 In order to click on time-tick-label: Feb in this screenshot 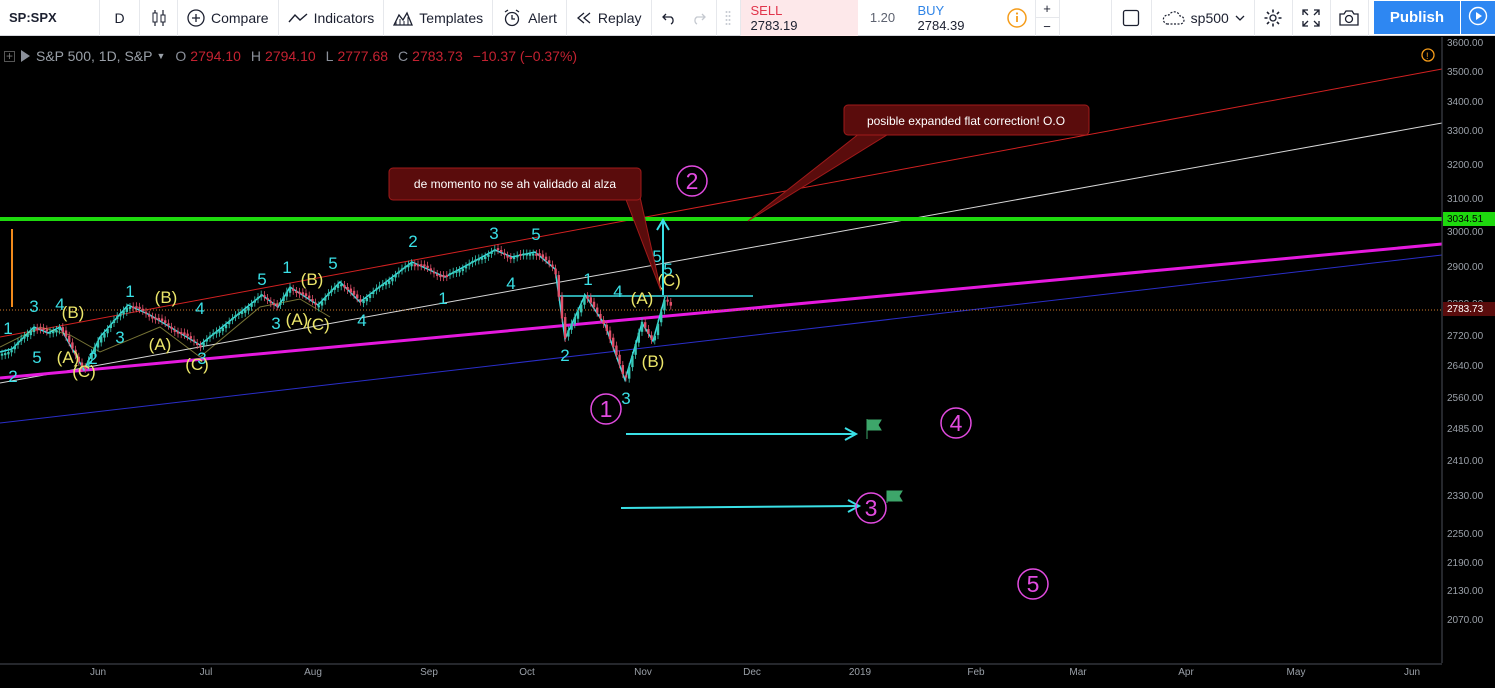, I will do `click(976, 672)`.